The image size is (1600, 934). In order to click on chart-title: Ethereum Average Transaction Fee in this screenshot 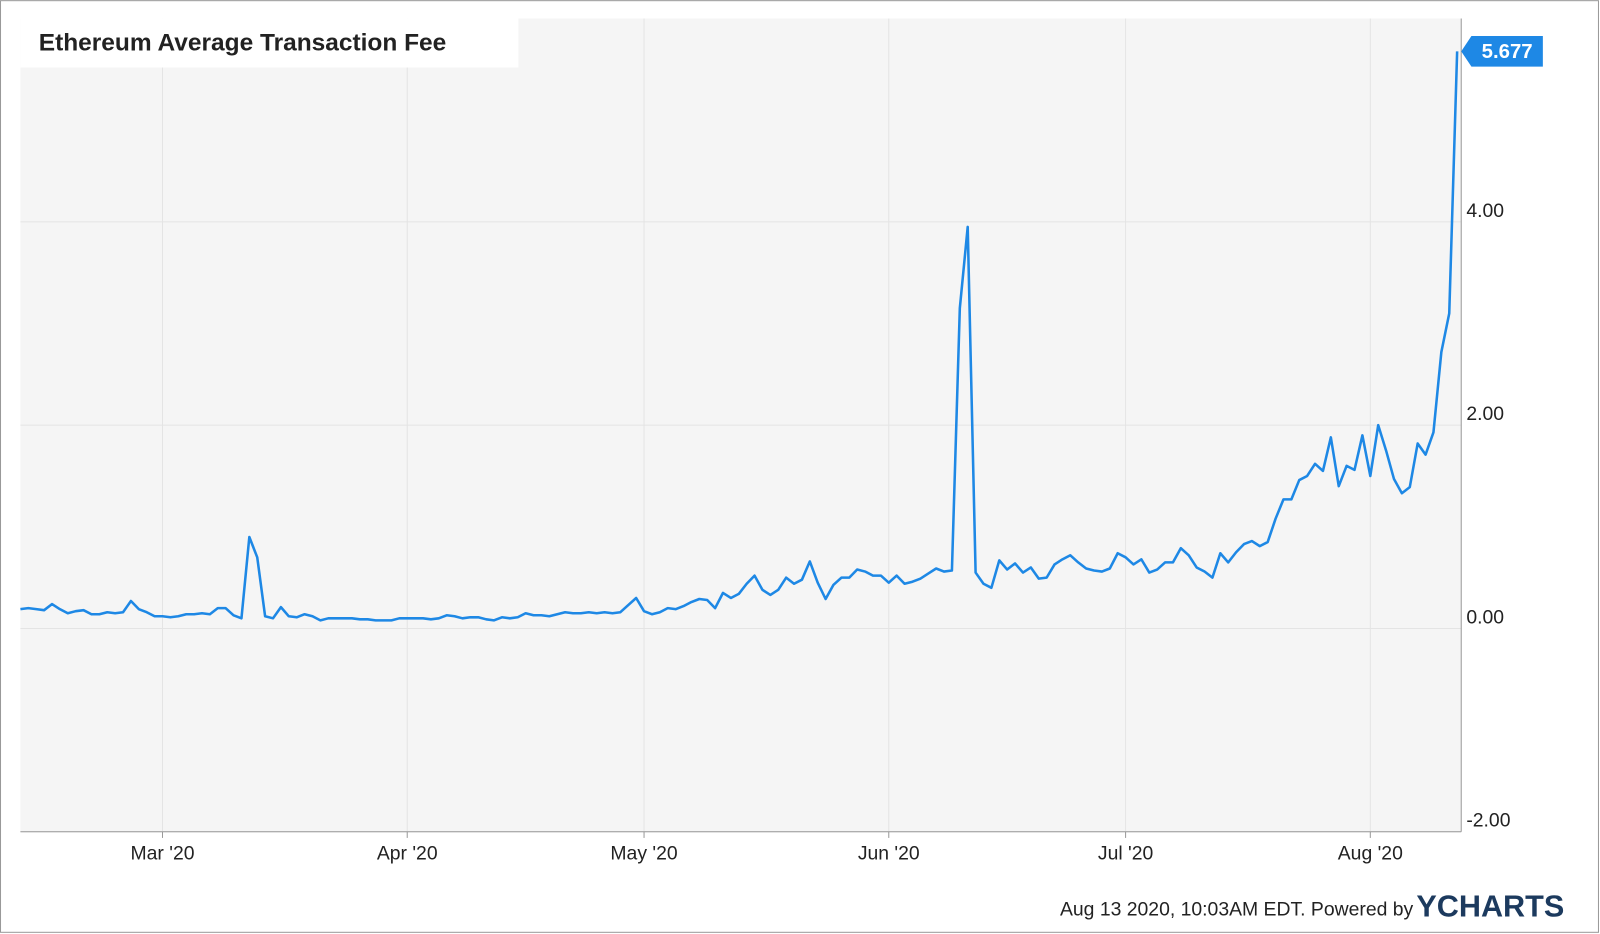, I will do `click(243, 43)`.